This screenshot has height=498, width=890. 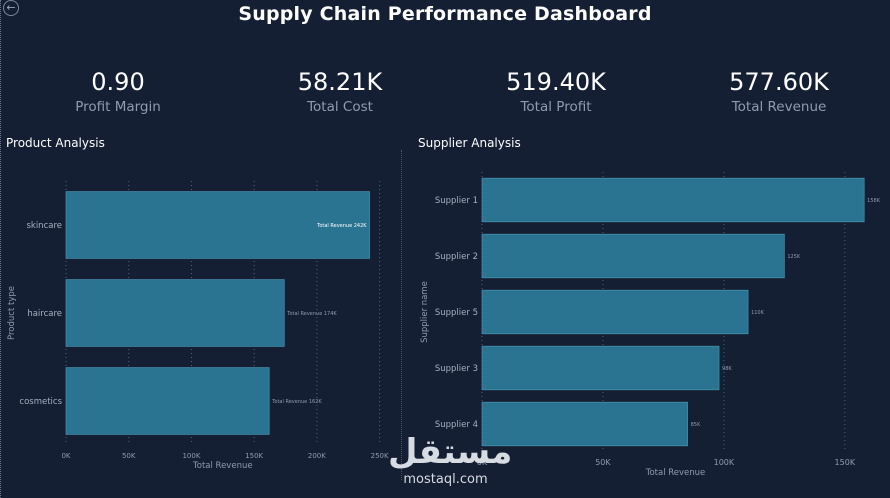 I want to click on panel-divider, so click(x=401, y=315).